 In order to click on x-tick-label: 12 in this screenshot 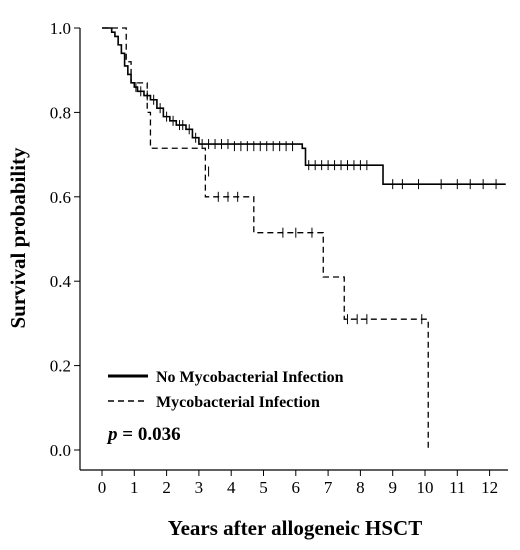, I will do `click(489, 487)`.